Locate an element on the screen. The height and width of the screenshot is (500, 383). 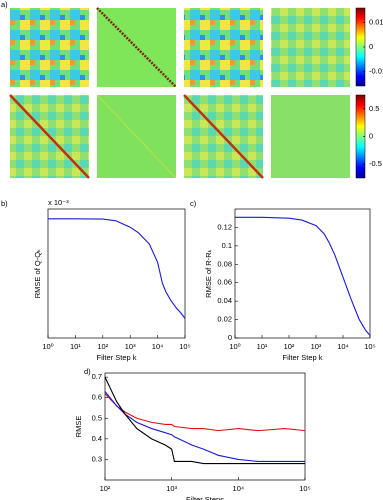
y-tick-label: 0.6 is located at coordinates (97, 397).